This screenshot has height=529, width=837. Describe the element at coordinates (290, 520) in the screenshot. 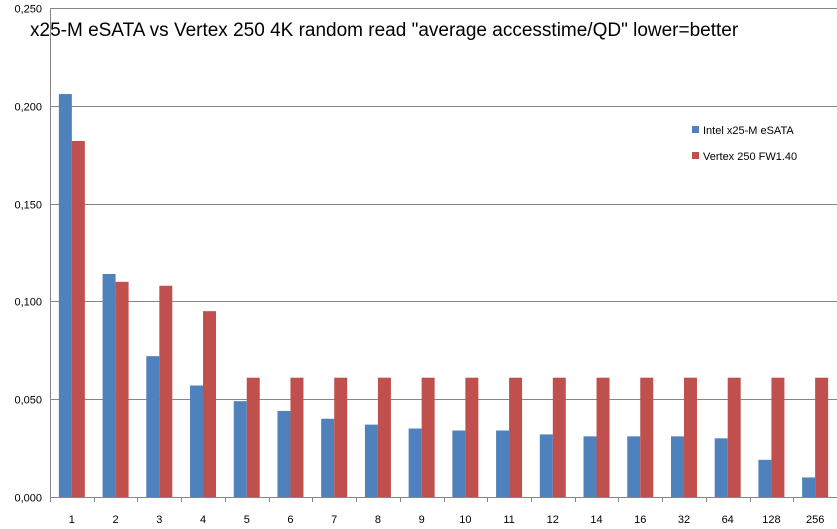

I see `x-tick-label: 6` at that location.